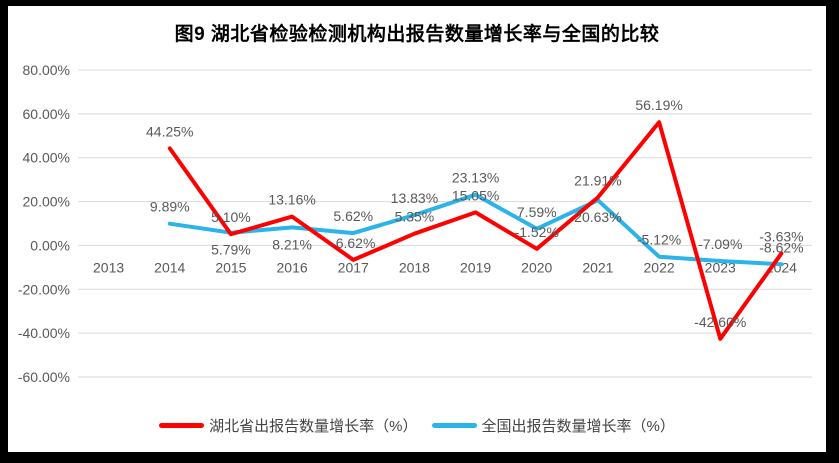  What do you see at coordinates (231, 250) in the screenshot?
I see `national-data-label: 5.79%` at bounding box center [231, 250].